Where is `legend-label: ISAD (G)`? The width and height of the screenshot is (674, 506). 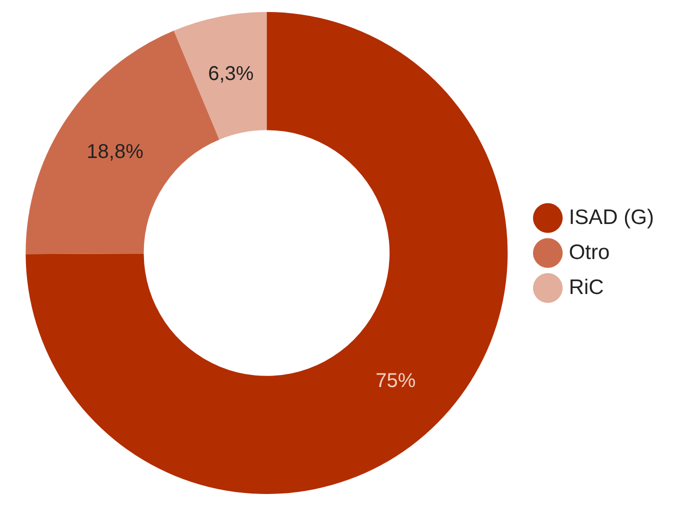 legend-label: ISAD (G) is located at coordinates (611, 217).